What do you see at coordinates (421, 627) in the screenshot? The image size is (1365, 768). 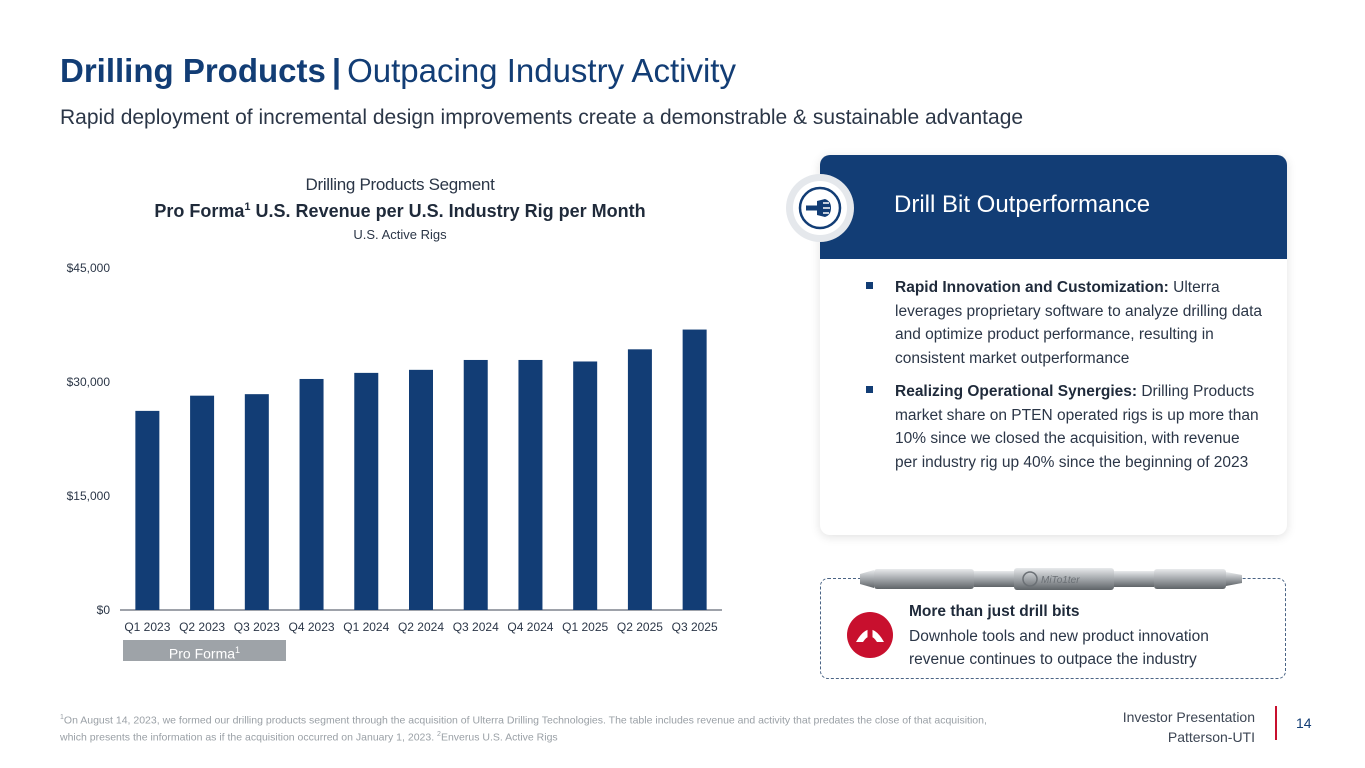 I see `x-tick-label: Q2 2024` at bounding box center [421, 627].